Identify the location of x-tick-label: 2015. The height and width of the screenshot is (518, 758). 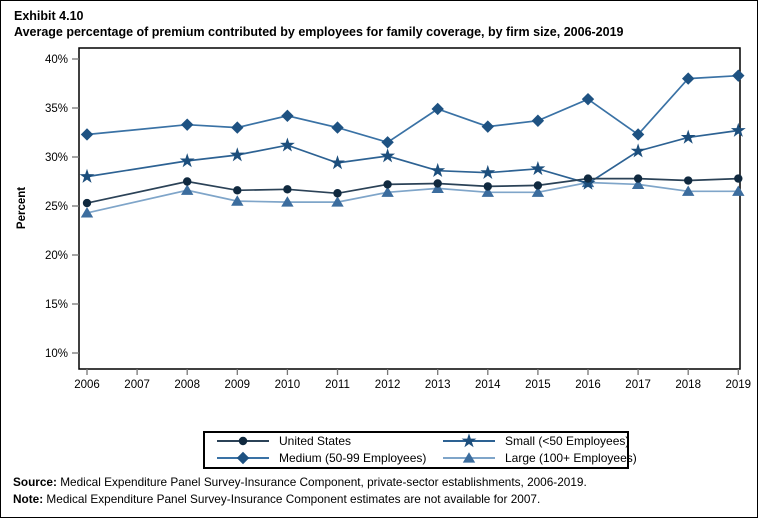
(538, 385).